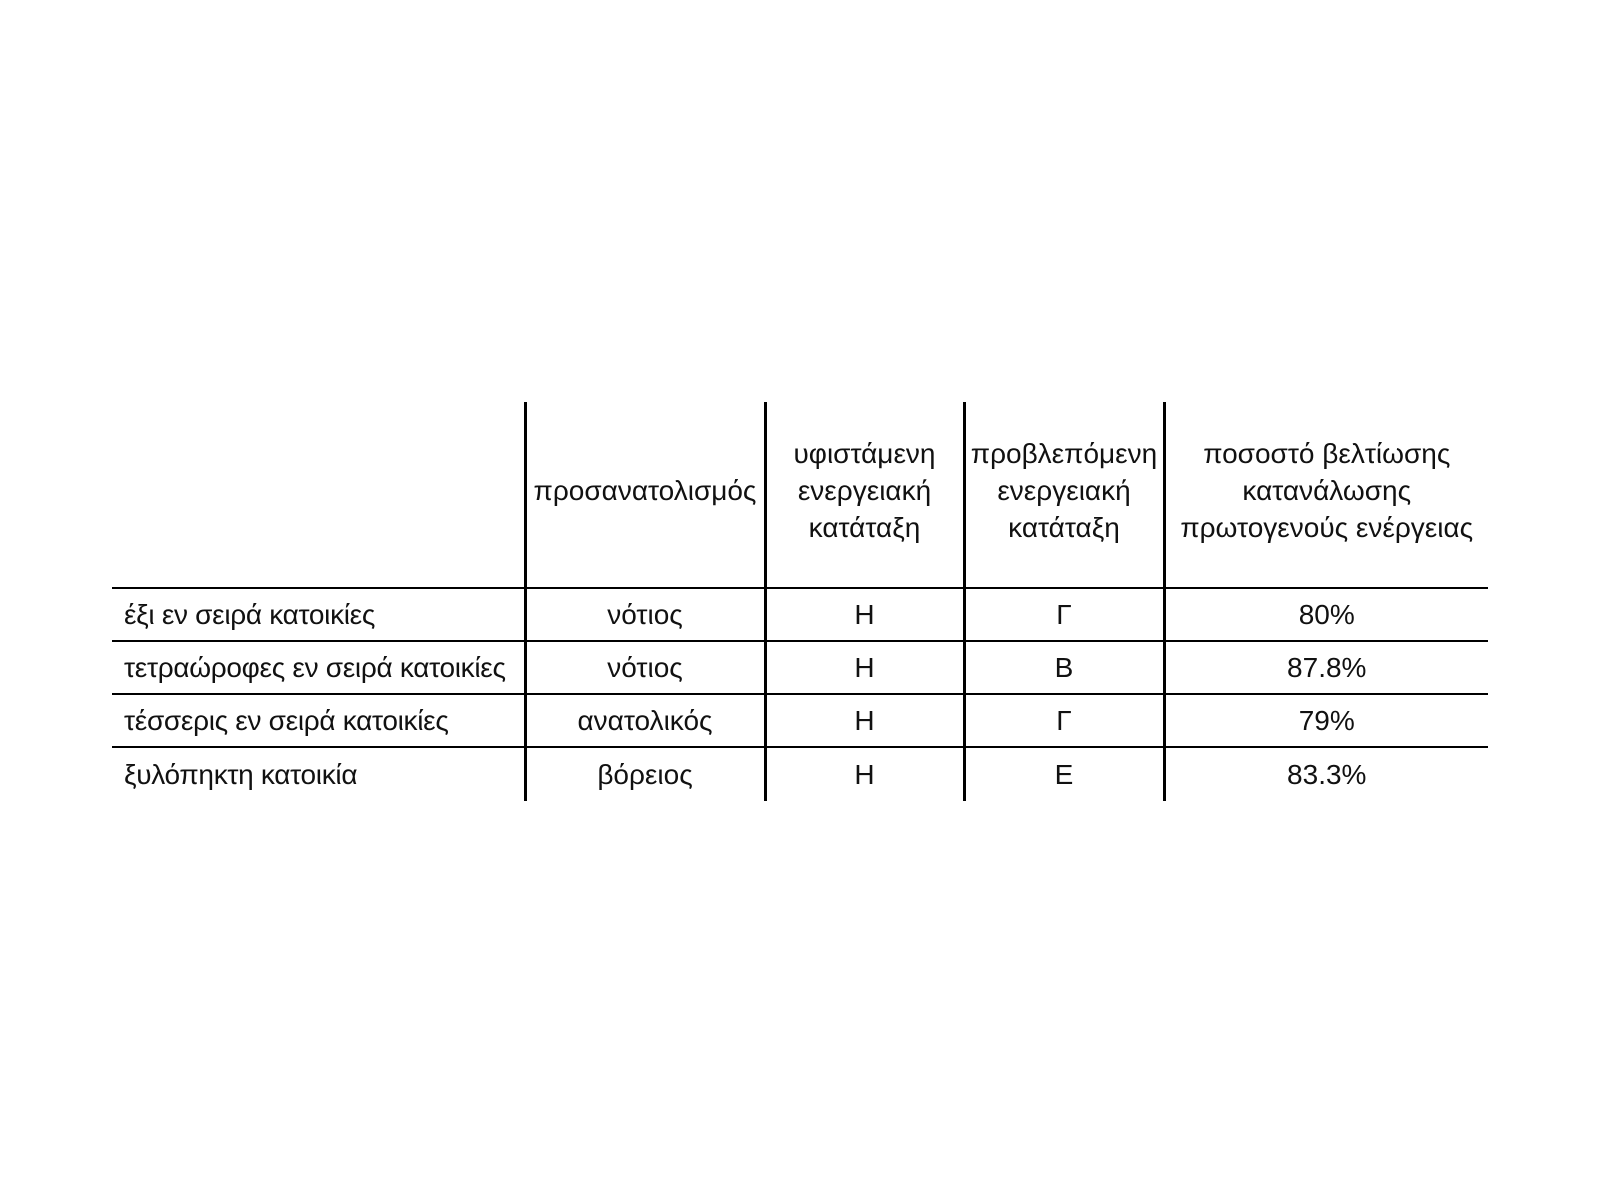 This screenshot has height=1200, width=1600. I want to click on header-predicted-class: προβλεπόμενη ενεργειακή κατάταξη, so click(1065, 495).